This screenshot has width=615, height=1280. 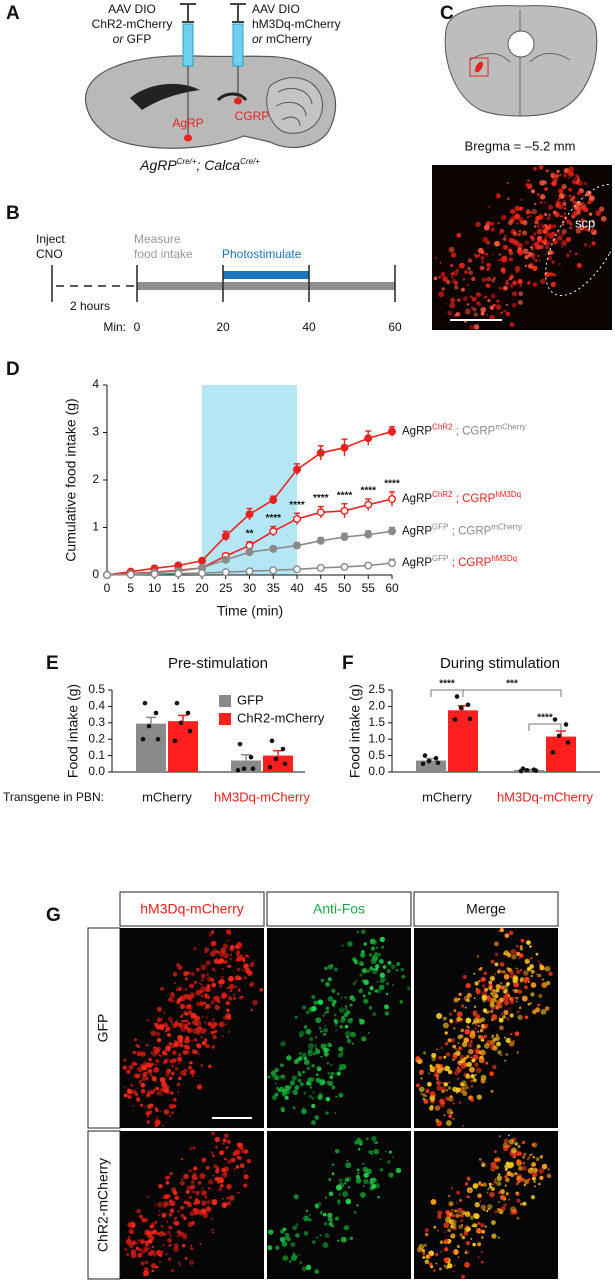 What do you see at coordinates (225, 701) in the screenshot?
I see `legend-swatch` at bounding box center [225, 701].